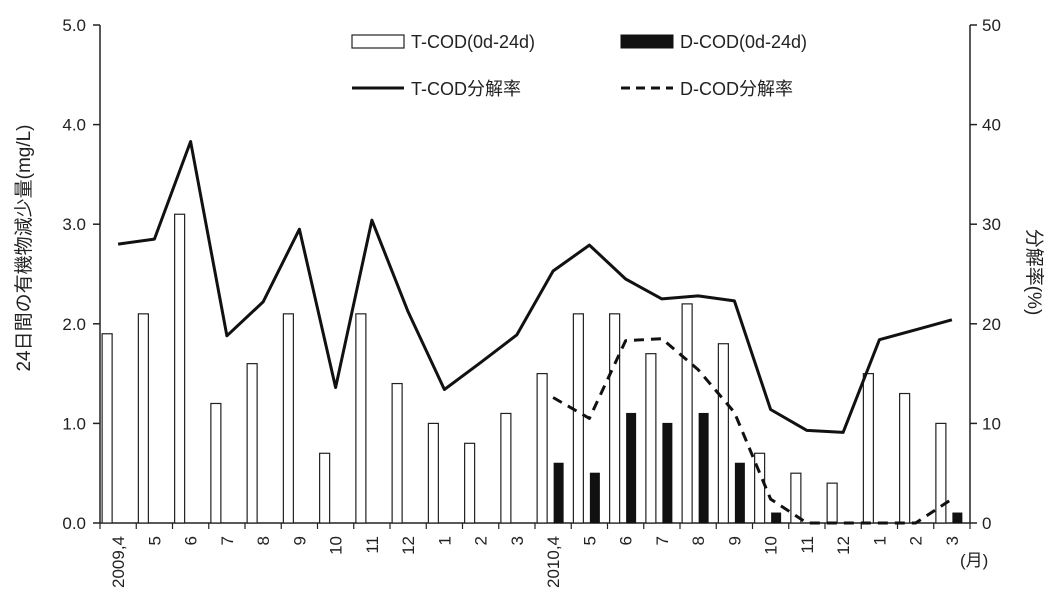 The height and width of the screenshot is (603, 1051). Describe the element at coordinates (985, 274) in the screenshot. I see `right-y-ticks: 0 10 20 30 40 50` at that location.